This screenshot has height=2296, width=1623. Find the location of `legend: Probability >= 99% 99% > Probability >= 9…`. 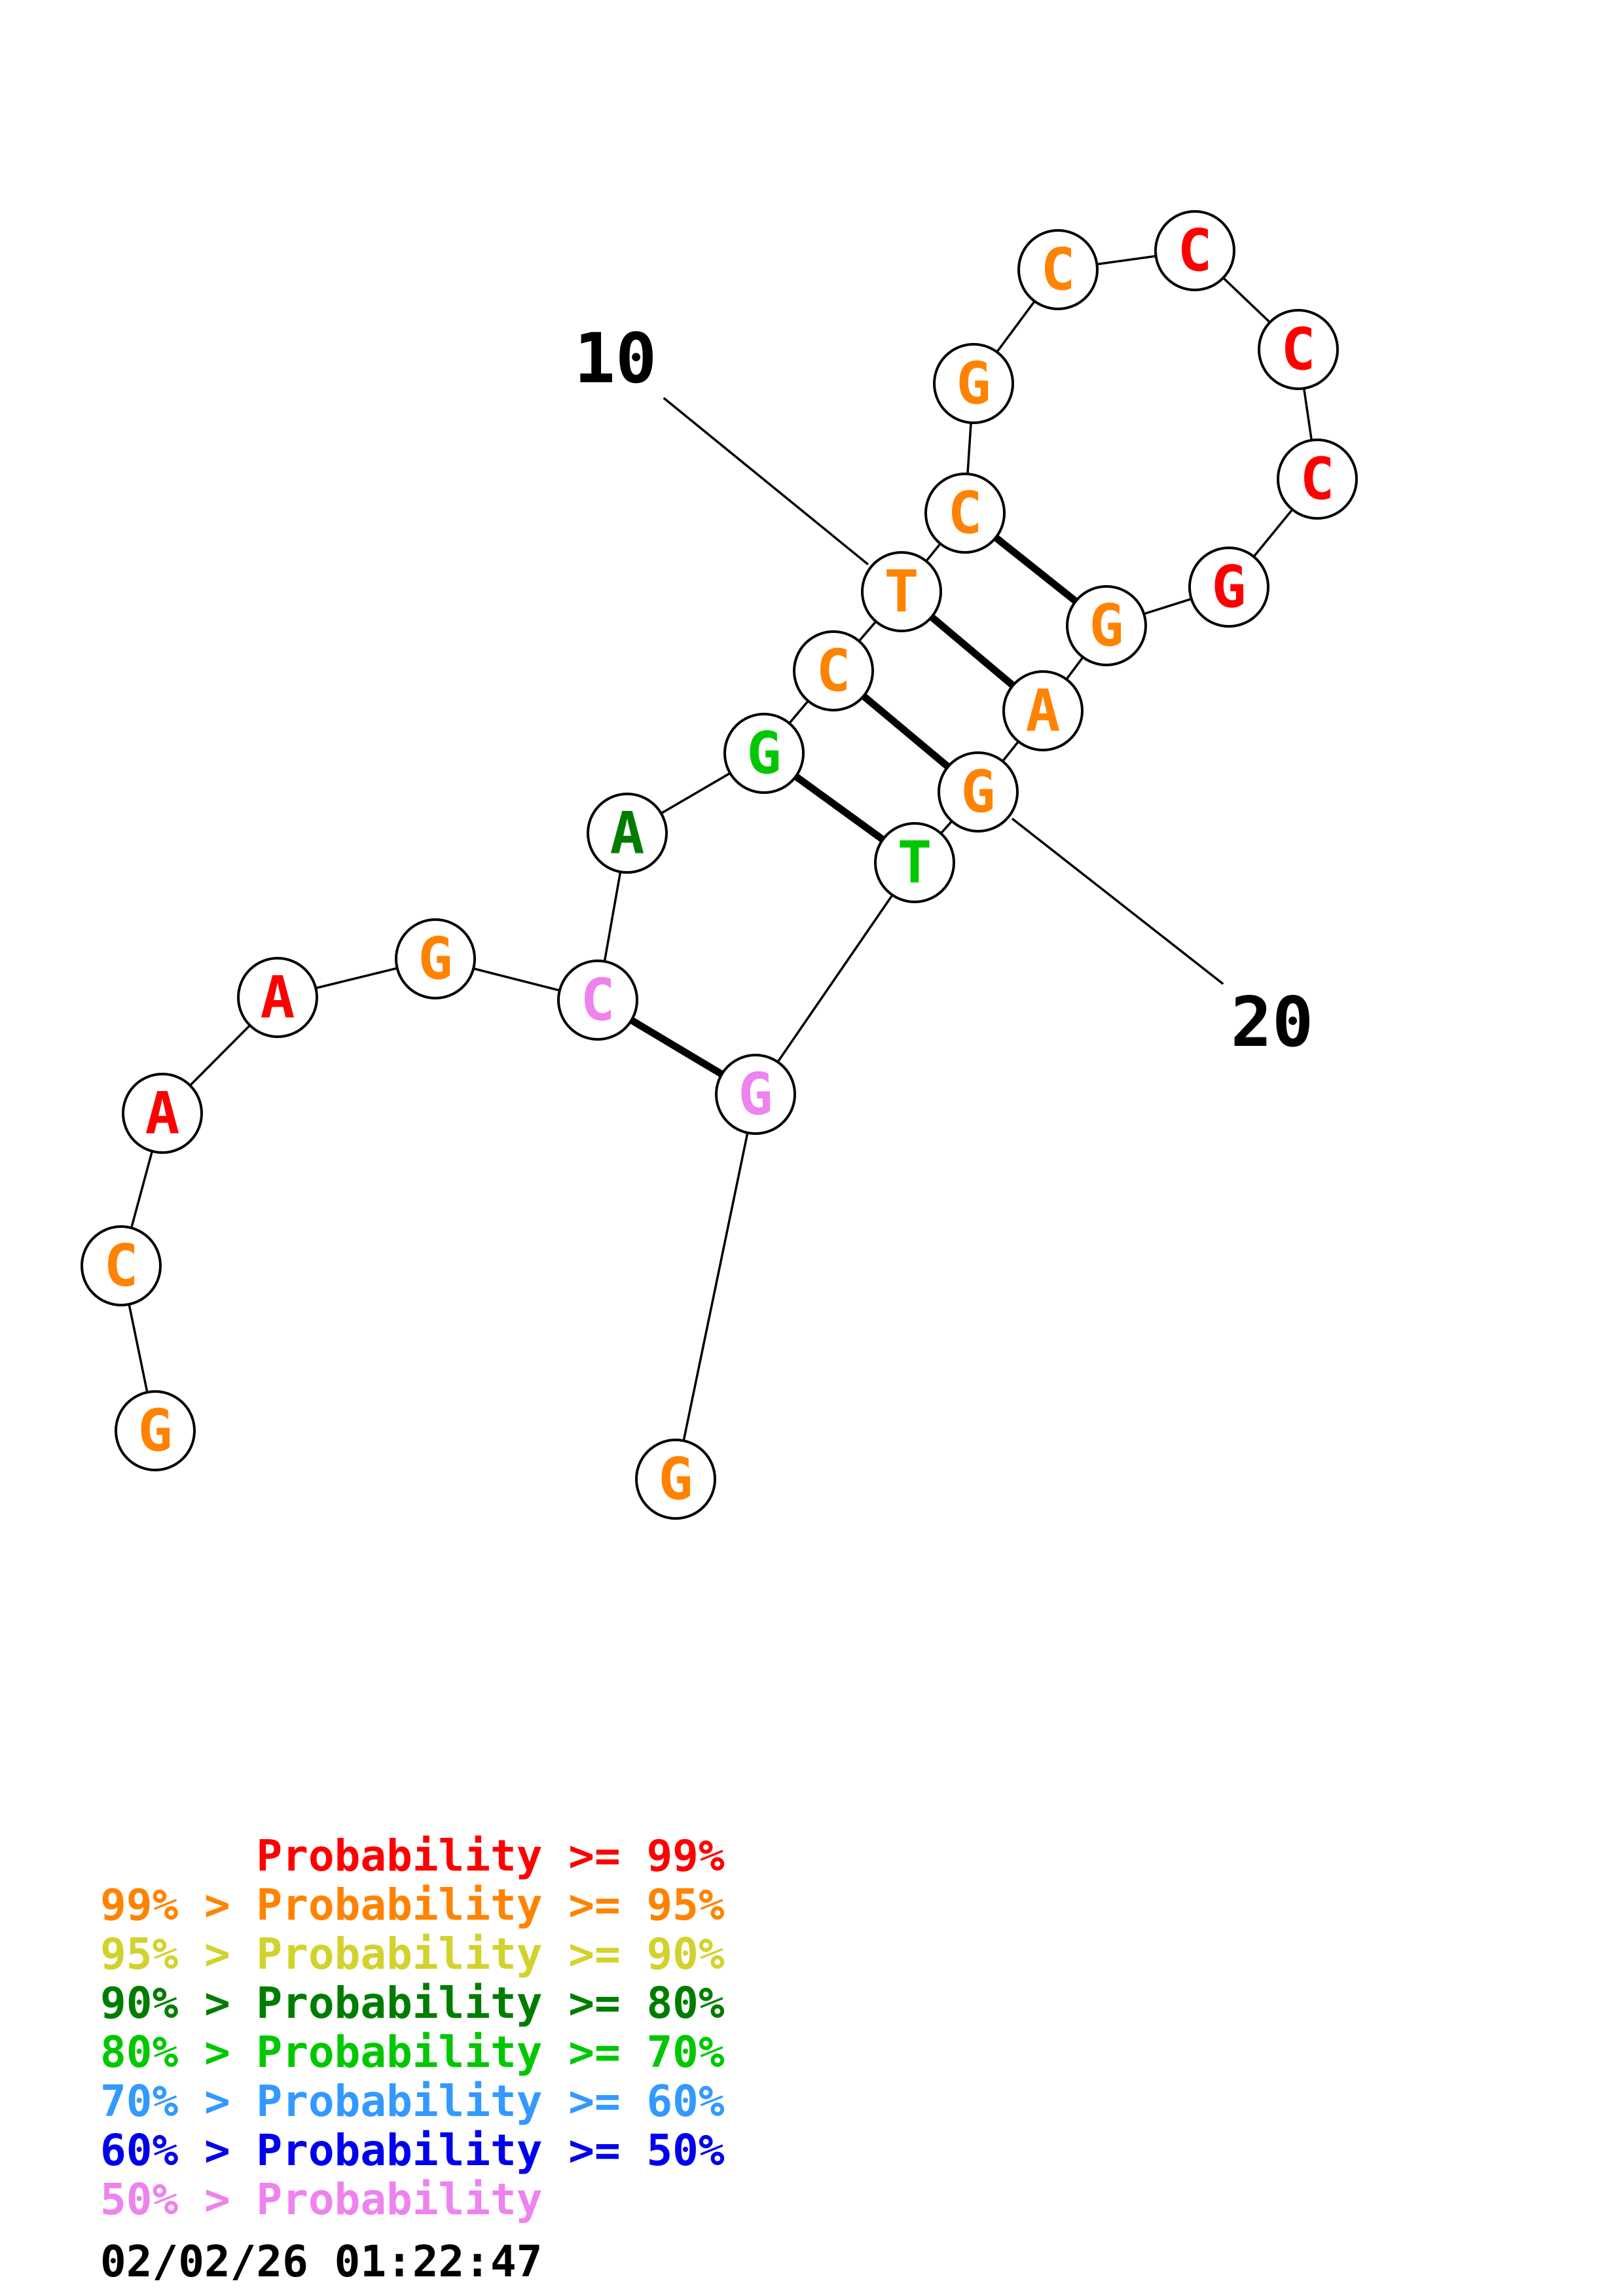

legend: Probability >= 99% 99% > Probability >= 9… is located at coordinates (412, 2027).